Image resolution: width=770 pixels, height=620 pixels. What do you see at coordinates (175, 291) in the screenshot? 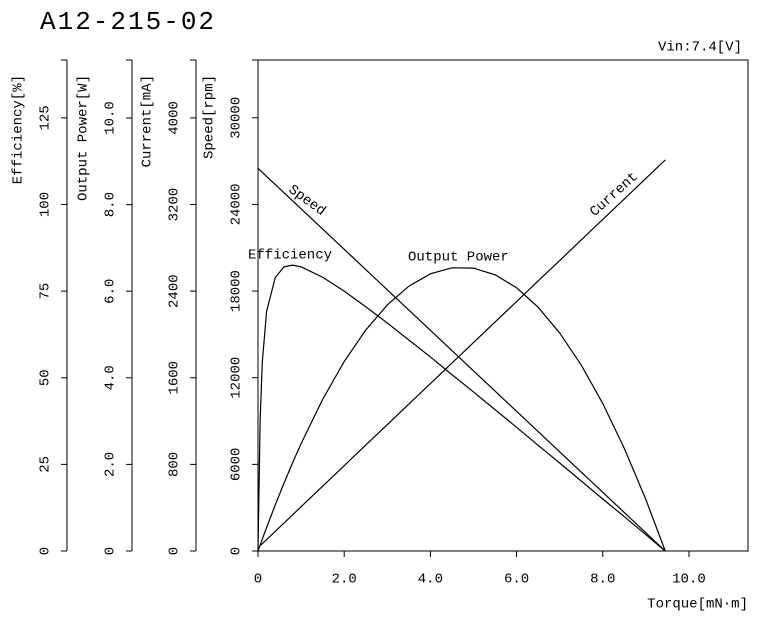
I see `y-tick-label: 2400` at bounding box center [175, 291].